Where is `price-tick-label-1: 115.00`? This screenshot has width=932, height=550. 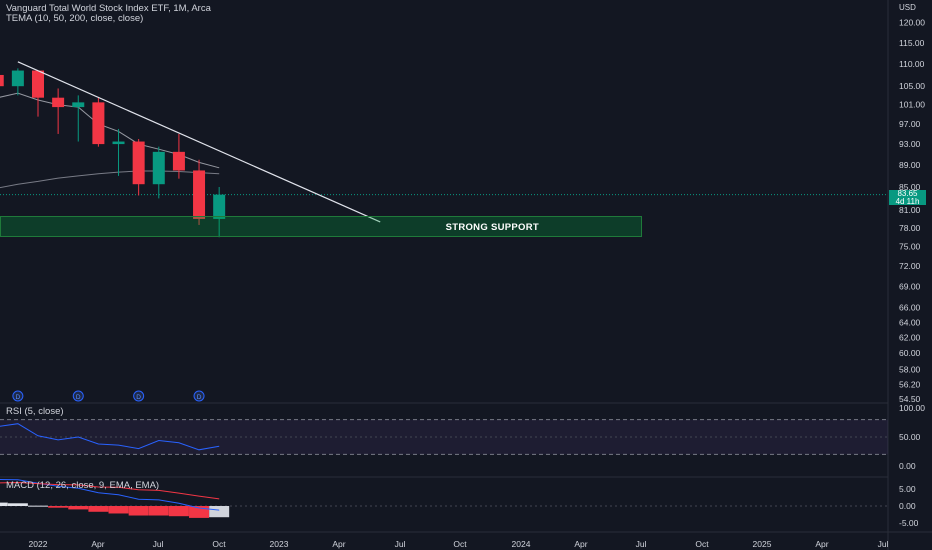 price-tick-label-1: 115.00 is located at coordinates (912, 43).